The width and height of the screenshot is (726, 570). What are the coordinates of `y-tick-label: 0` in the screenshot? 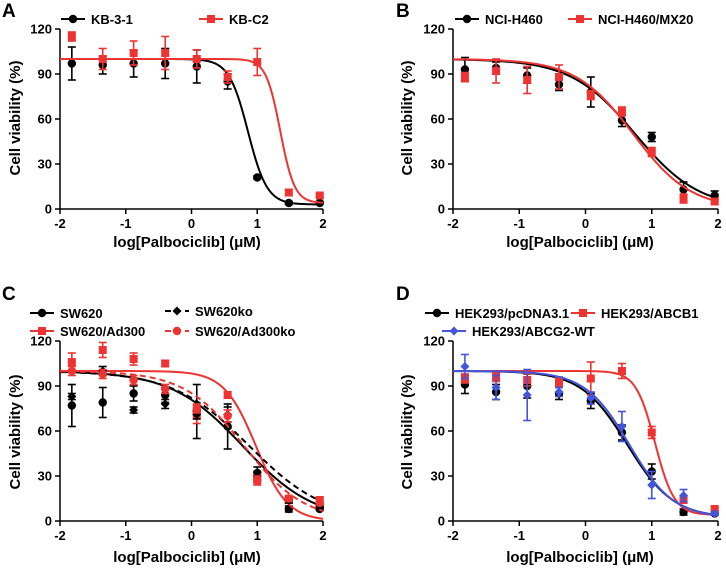 It's located at (48, 521).